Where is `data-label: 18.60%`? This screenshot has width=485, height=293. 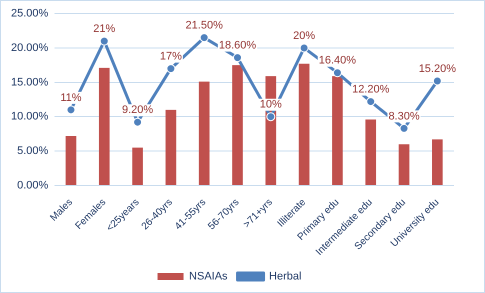 data-label: 18.60% is located at coordinates (237, 46).